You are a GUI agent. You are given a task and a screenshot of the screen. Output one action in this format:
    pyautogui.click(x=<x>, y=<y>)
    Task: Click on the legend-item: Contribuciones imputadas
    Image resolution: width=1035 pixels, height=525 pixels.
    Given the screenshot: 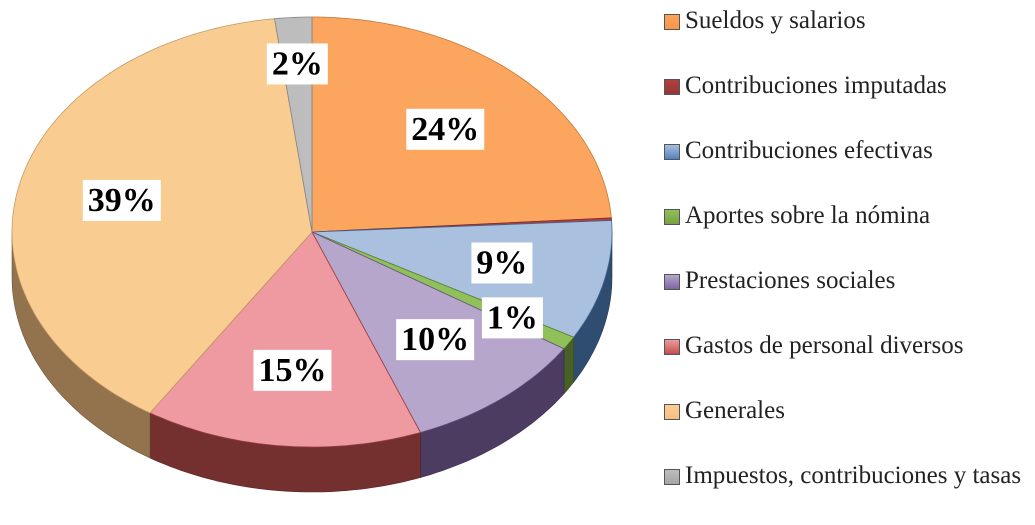 What is the action you would take?
    pyautogui.click(x=849, y=103)
    